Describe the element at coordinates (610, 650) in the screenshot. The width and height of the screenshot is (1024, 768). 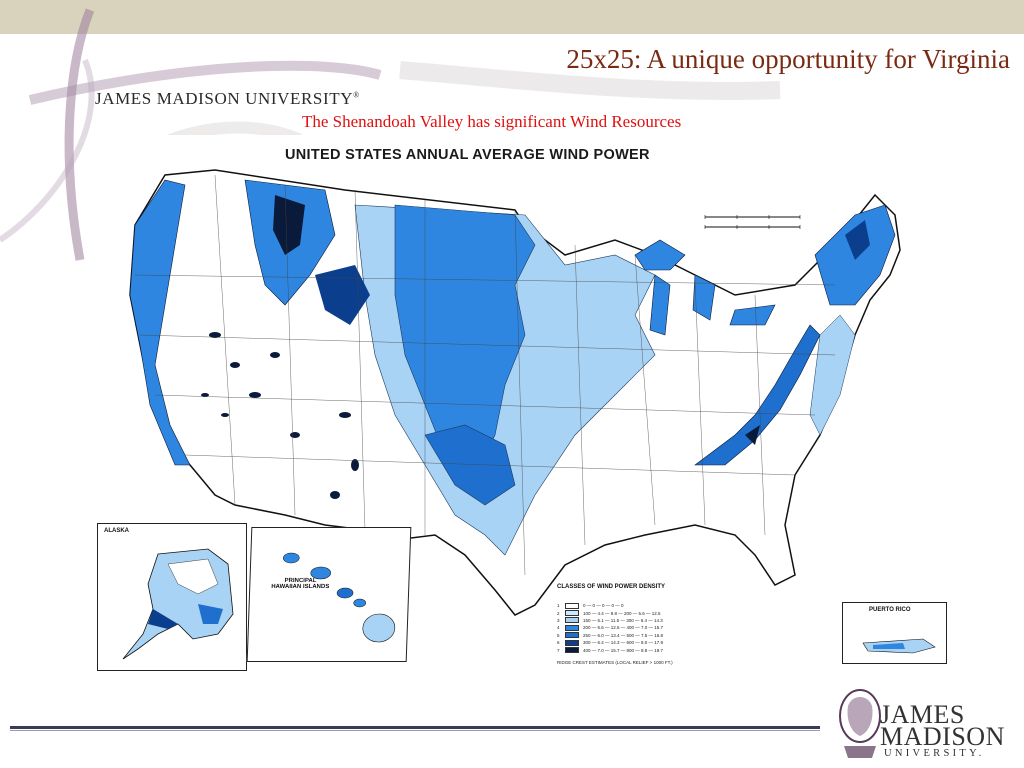
I see `legend-row: 7 400 — 7.0 — 15.7 — 800 — 8.8 — 19.7` at that location.